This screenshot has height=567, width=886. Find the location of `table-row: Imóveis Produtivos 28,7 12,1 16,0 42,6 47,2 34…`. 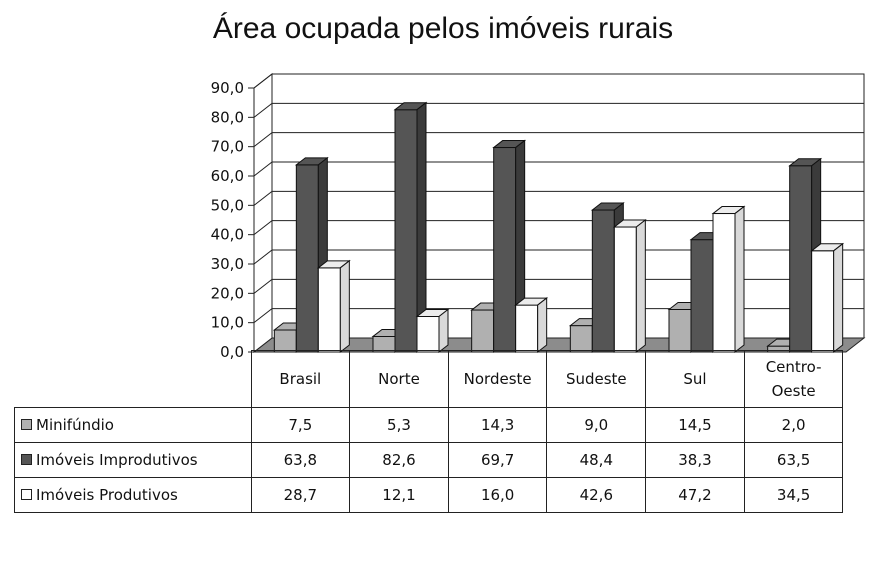

table-row: Imóveis Produtivos 28,7 12,1 16,0 42,6 47,2 34… is located at coordinates (429, 495).